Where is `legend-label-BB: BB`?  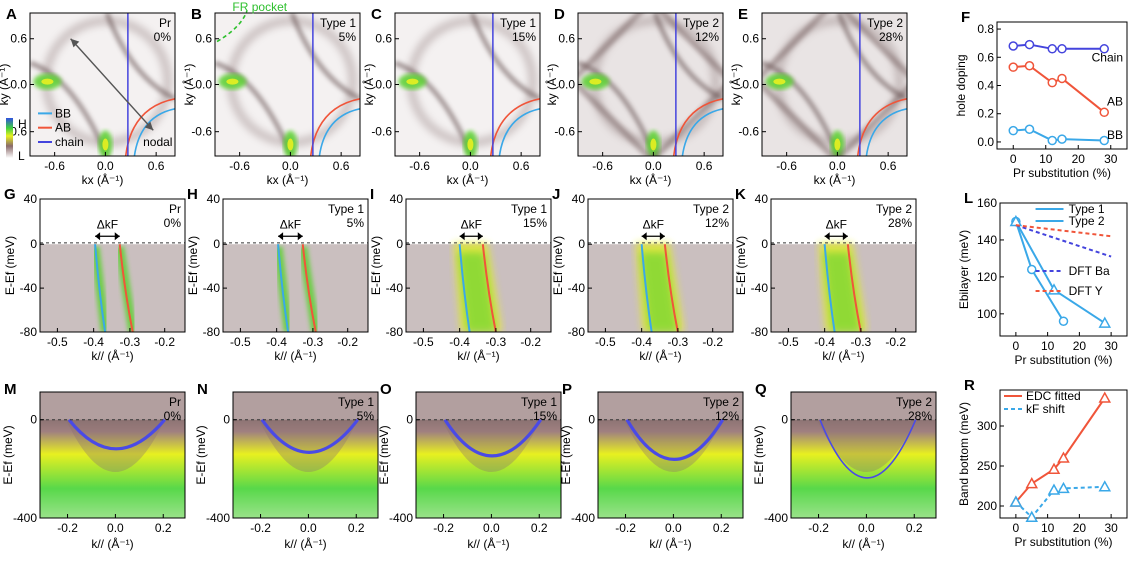 legend-label-BB: BB is located at coordinates (63, 113).